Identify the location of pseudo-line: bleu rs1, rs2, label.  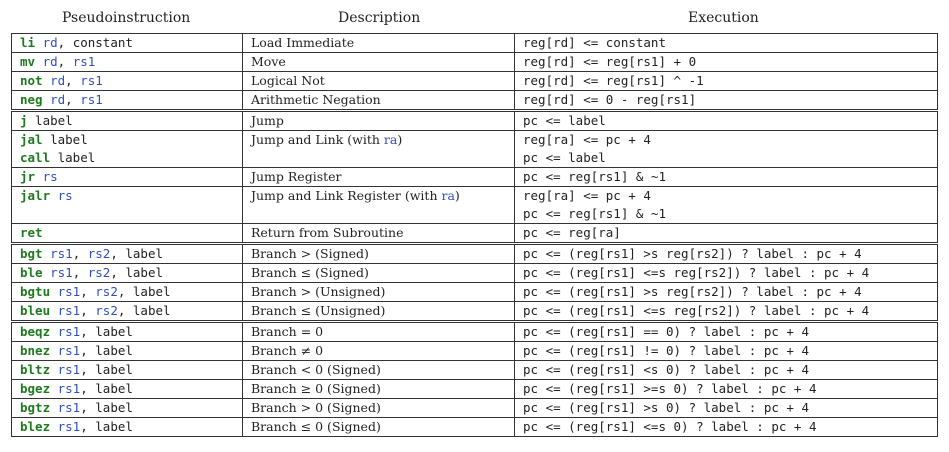
(127, 312).